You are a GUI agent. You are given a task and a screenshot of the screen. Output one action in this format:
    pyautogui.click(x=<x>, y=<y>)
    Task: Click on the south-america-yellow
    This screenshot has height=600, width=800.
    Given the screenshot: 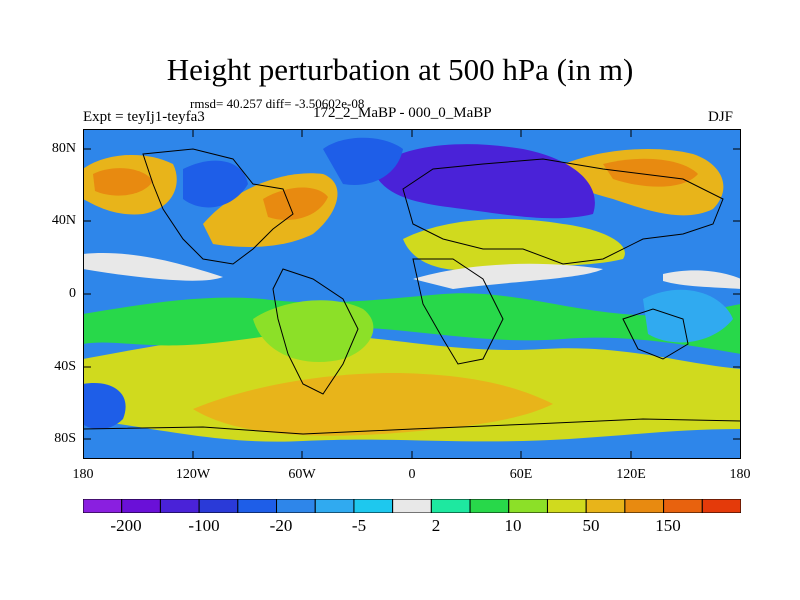 What is the action you would take?
    pyautogui.click(x=313, y=331)
    